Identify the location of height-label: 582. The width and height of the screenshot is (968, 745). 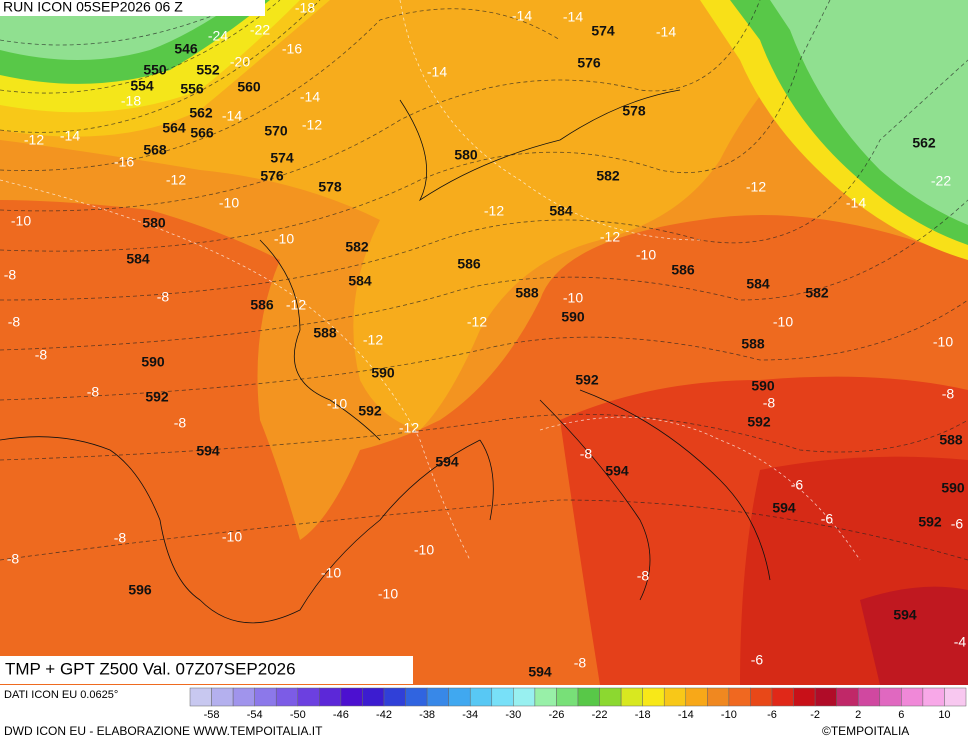
(608, 176).